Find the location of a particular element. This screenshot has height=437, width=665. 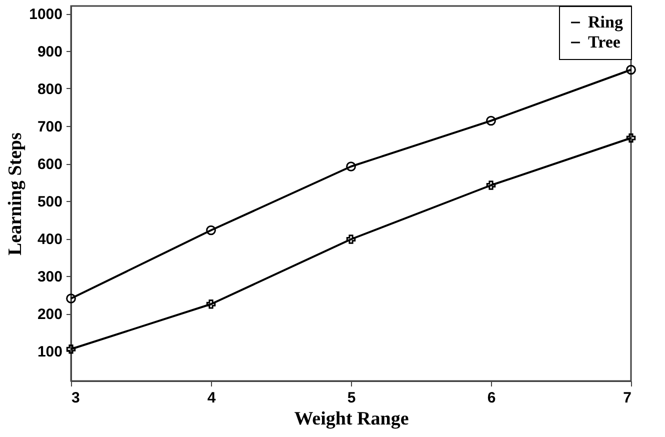

x-tick-label: 3 is located at coordinates (76, 398).